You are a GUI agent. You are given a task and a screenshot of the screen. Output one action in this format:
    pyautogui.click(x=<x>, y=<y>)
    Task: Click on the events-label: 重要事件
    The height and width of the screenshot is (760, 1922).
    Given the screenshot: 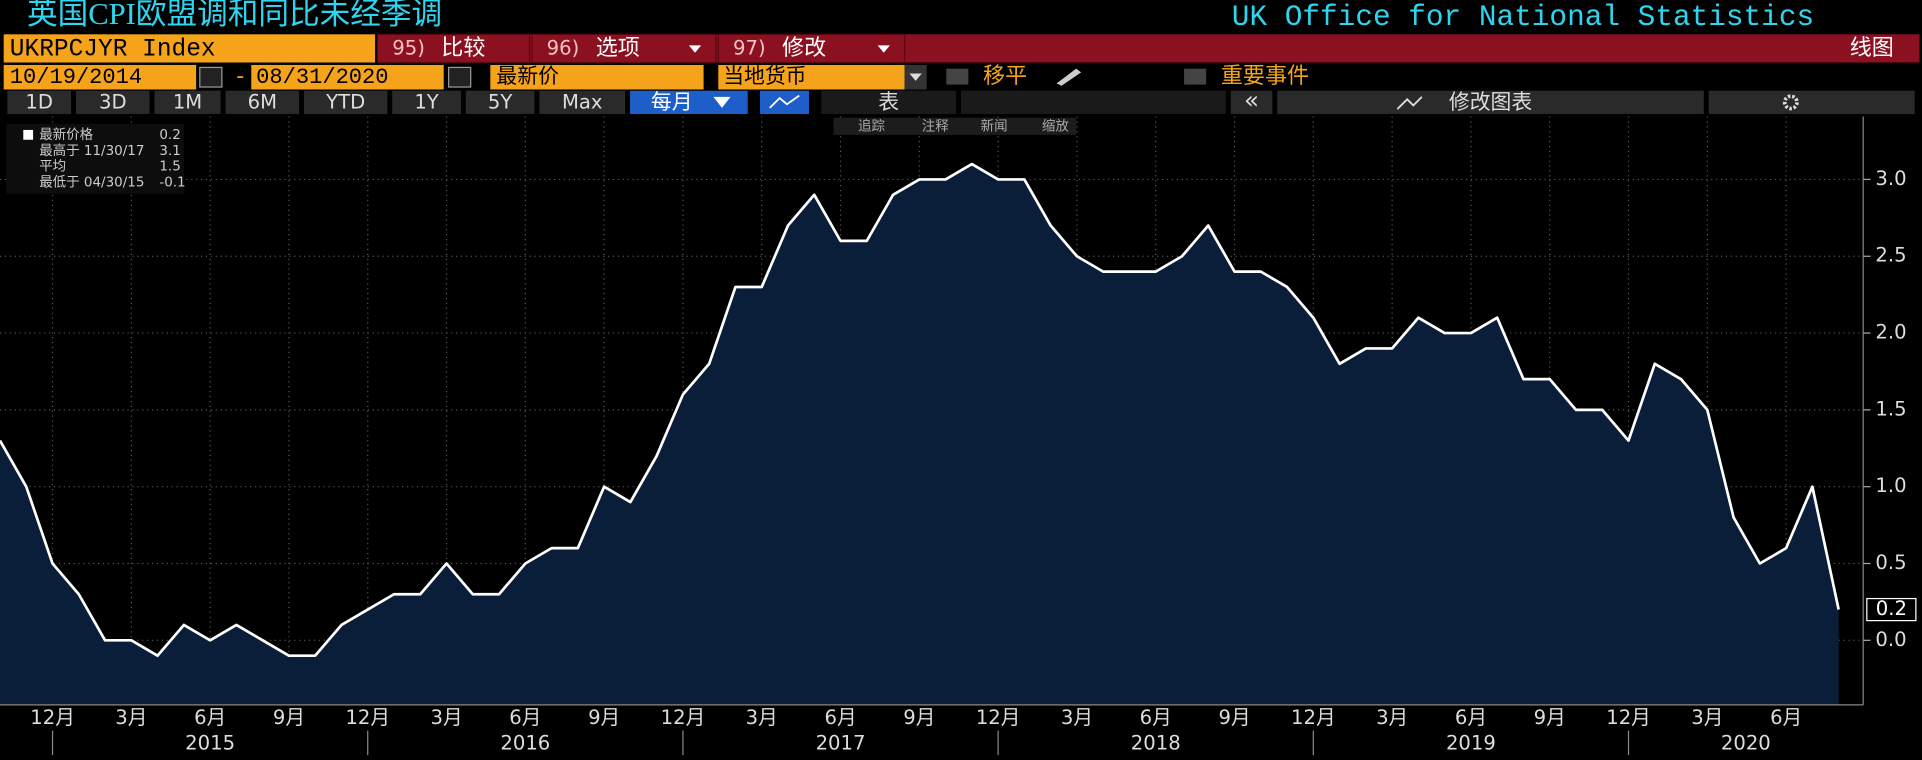 What is the action you would take?
    pyautogui.click(x=1265, y=76)
    